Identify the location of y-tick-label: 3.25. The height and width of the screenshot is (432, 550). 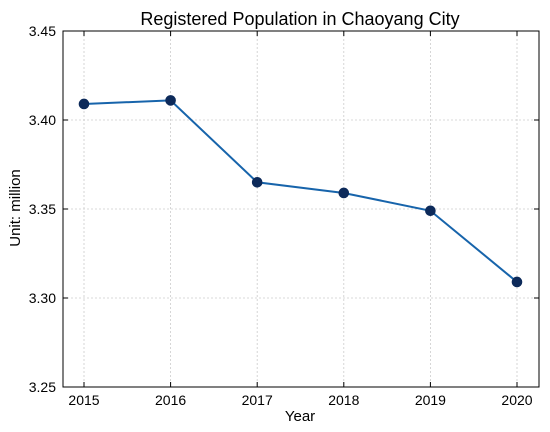
(42, 387).